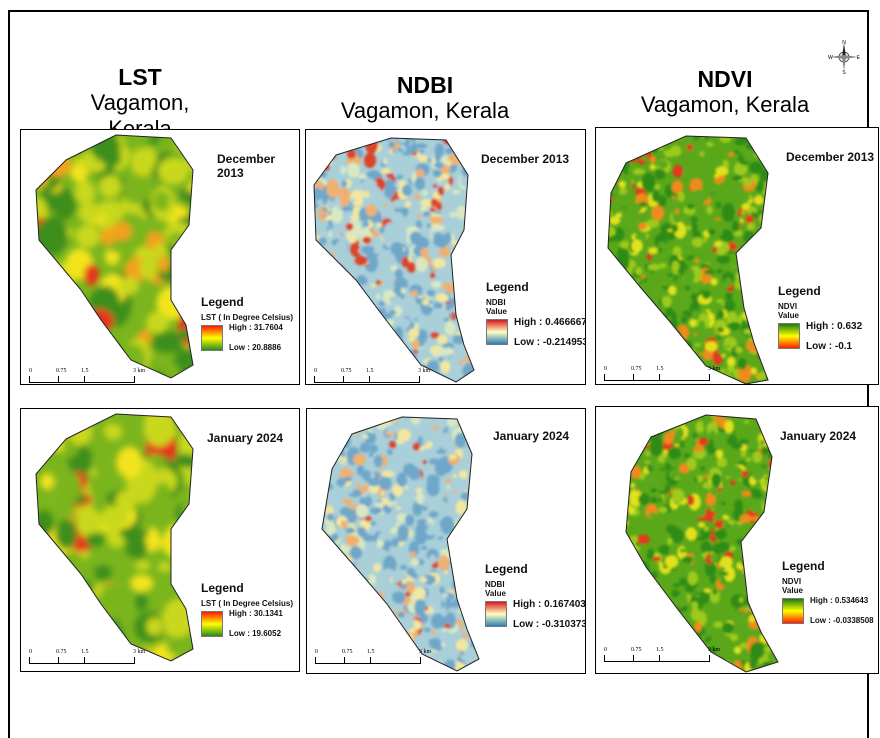 The width and height of the screenshot is (880, 738). I want to click on legend-high-value: High : 0.167403, so click(549, 604).